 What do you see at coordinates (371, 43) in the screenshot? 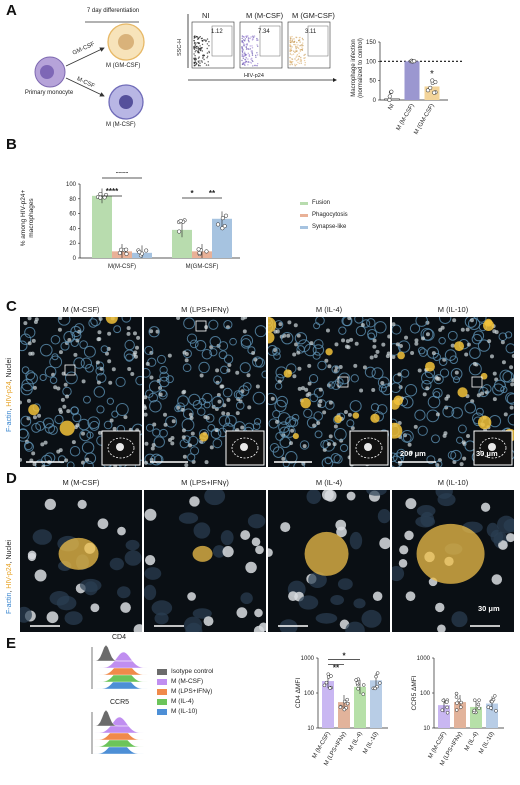
I see `chartA-tick-label: 150` at bounding box center [371, 43].